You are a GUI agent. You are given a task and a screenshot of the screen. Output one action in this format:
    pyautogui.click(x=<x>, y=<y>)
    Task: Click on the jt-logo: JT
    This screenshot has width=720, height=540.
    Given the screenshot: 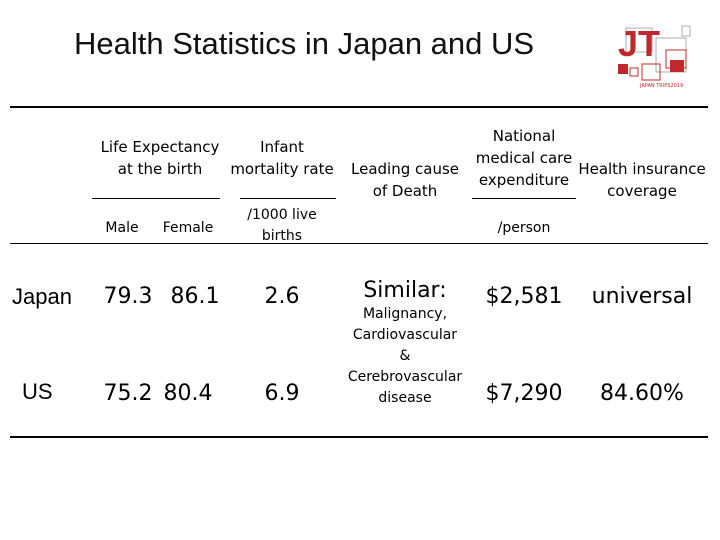 What is the action you would take?
    pyautogui.click(x=654, y=52)
    